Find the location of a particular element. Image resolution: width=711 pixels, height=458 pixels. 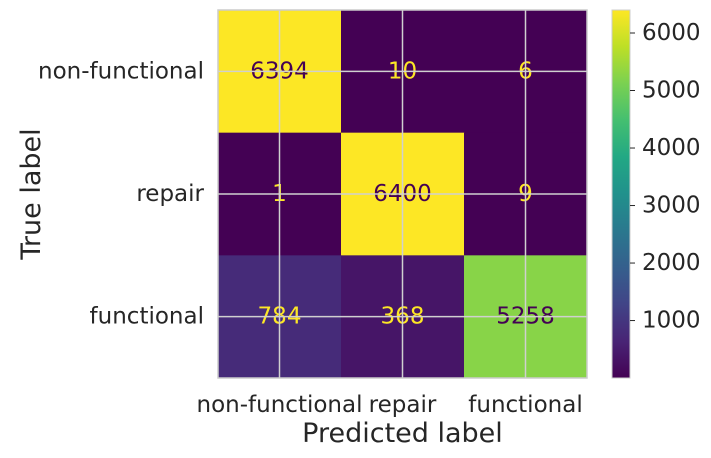

colorbar is located at coordinates (621, 194).